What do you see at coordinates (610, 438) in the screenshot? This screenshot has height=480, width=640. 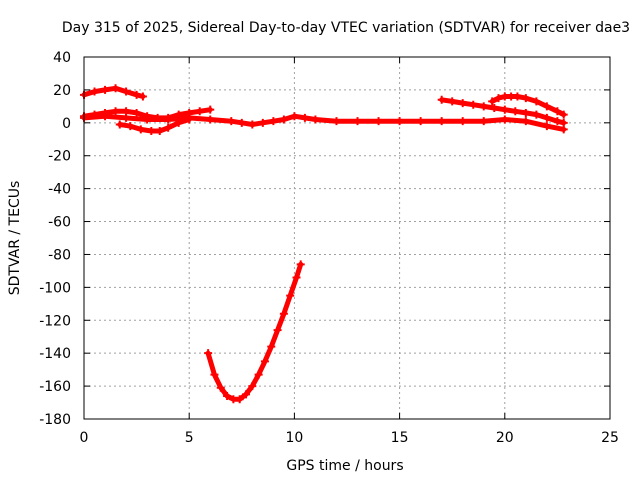 I see `x-tick-label: 25` at bounding box center [610, 438].